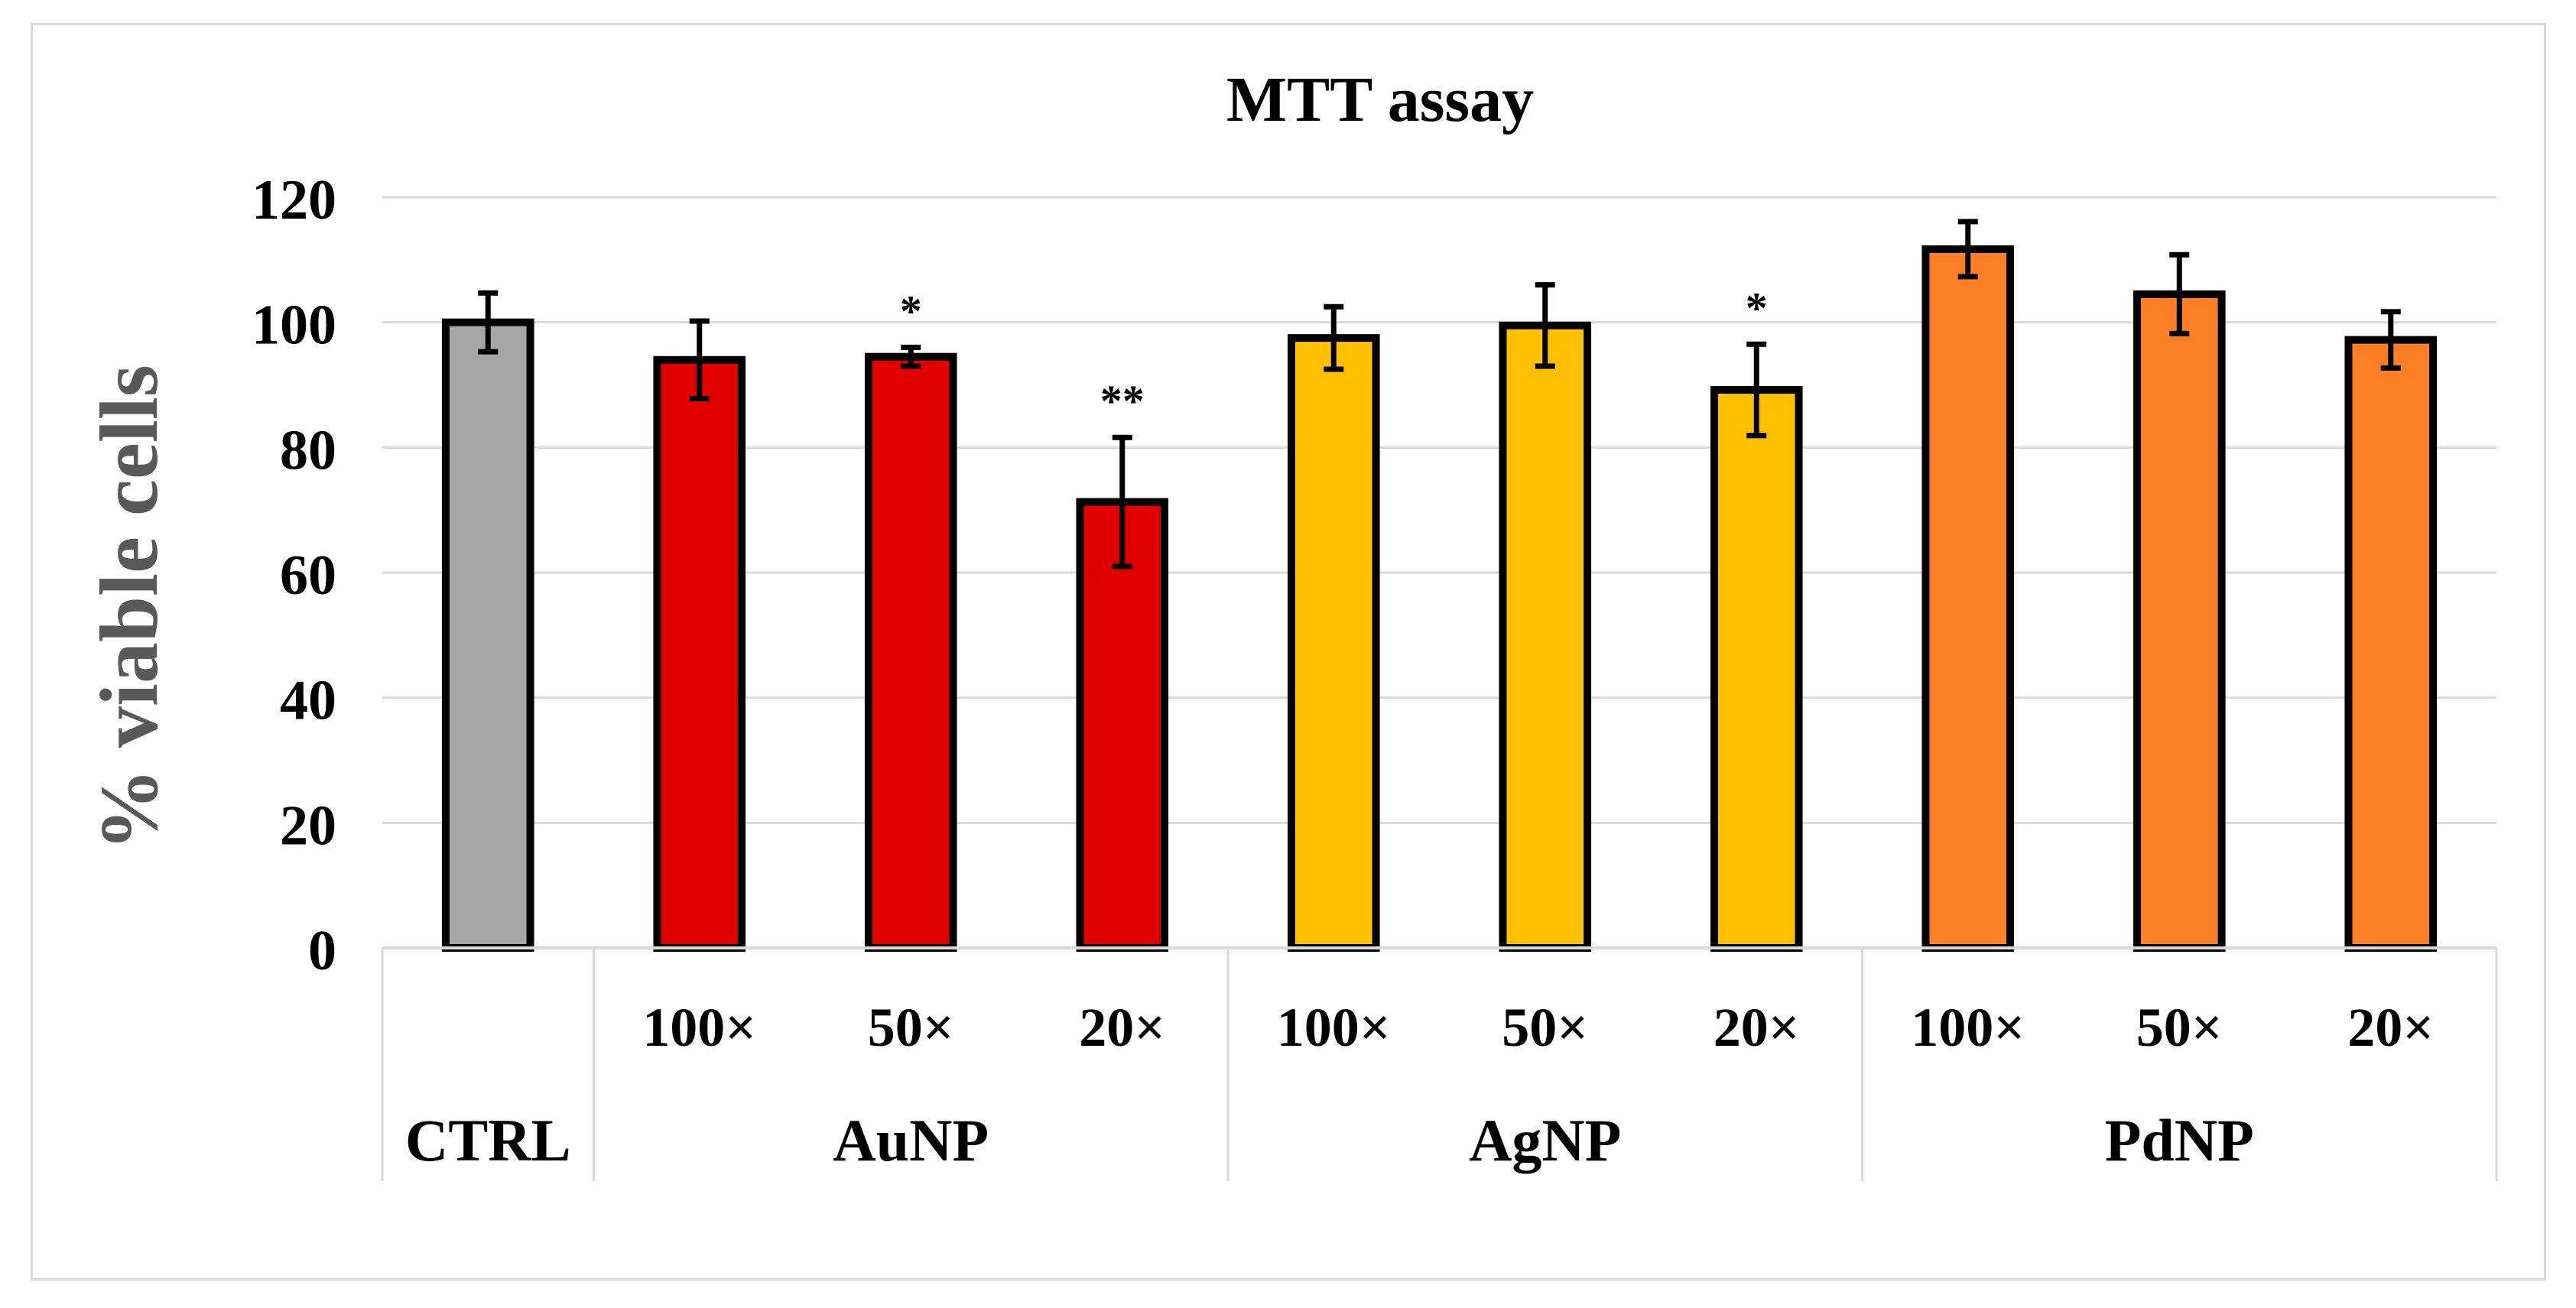 This screenshot has height=1308, width=2576. Describe the element at coordinates (1545, 1140) in the screenshot. I see `group-label: AgNP` at that location.